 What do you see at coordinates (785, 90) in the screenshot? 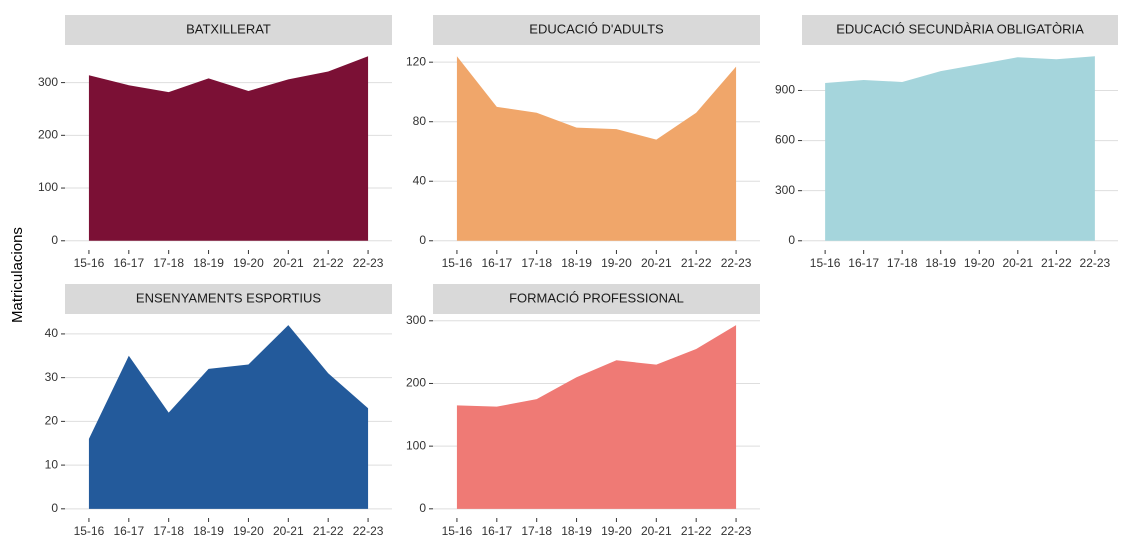
I see `y-tick-label: 900` at bounding box center [785, 90].